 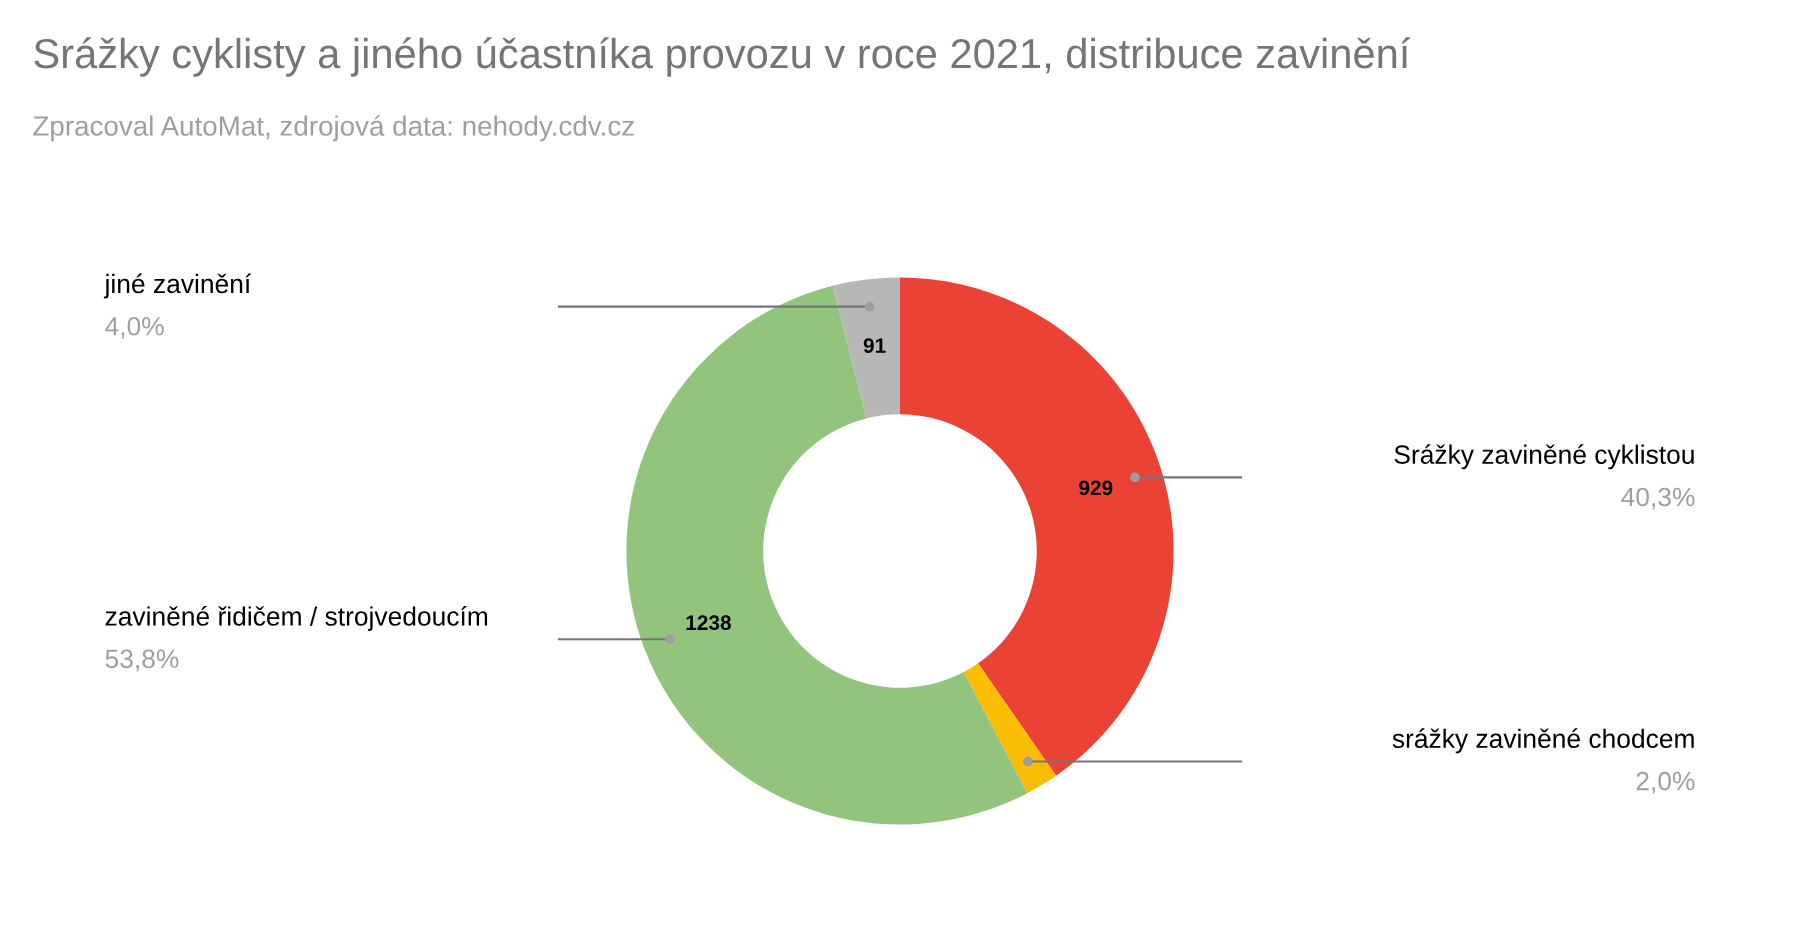 What do you see at coordinates (142, 660) in the screenshot?
I see `text: 53,8%` at bounding box center [142, 660].